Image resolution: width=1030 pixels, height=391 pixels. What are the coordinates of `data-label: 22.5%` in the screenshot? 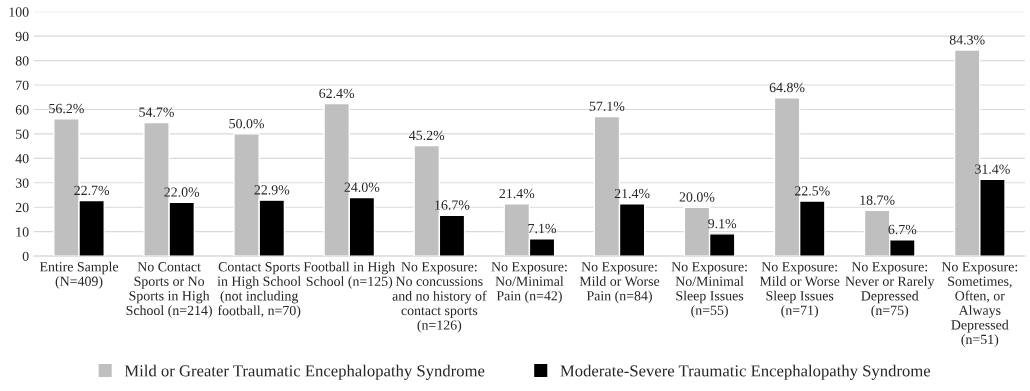 It's located at (812, 191).